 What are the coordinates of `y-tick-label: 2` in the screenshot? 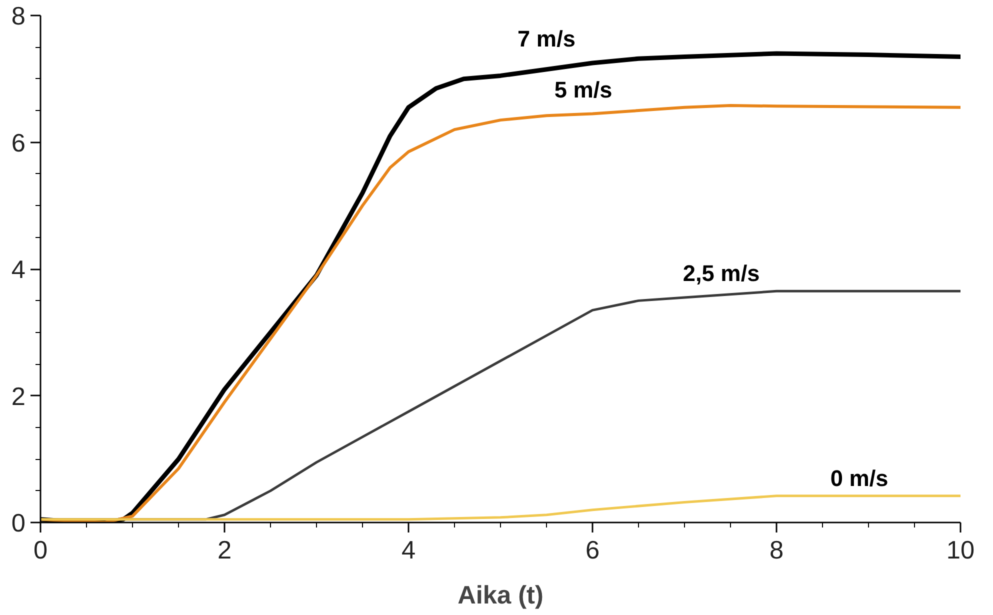 It's located at (18, 396).